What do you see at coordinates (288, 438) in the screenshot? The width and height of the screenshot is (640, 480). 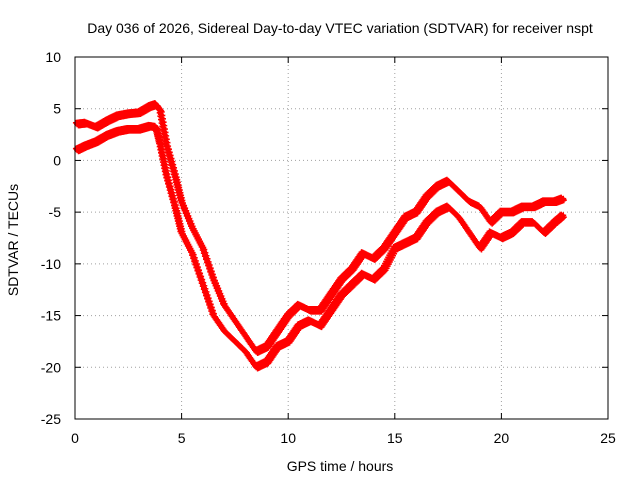 I see `x-tick-label: 10` at bounding box center [288, 438].